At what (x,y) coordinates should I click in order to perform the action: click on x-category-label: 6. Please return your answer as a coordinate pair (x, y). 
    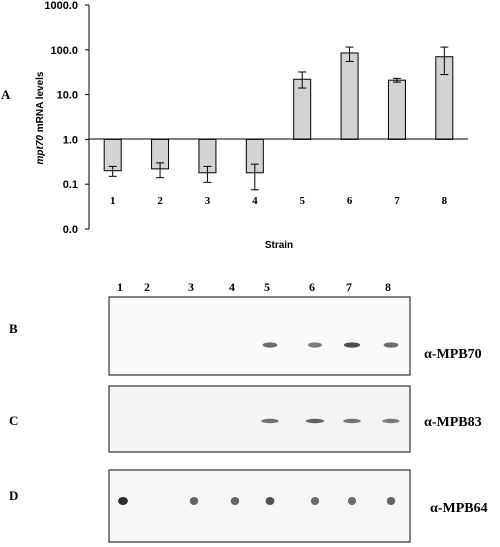
    Looking at the image, I should click on (350, 201).